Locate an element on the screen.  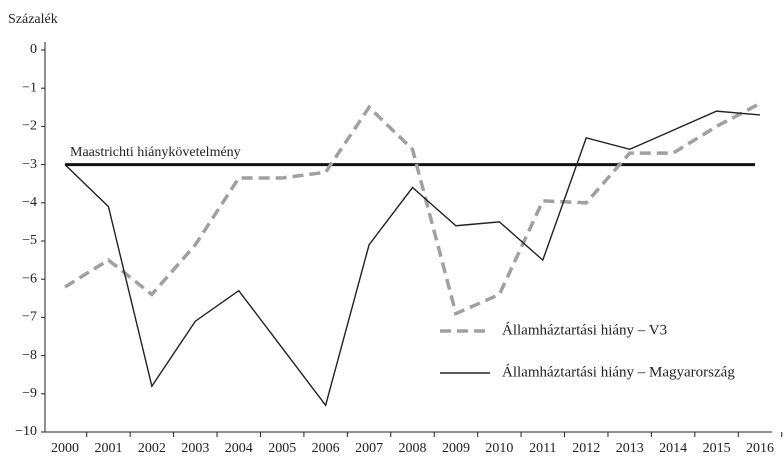
x-tick-label: 2004 is located at coordinates (239, 448).